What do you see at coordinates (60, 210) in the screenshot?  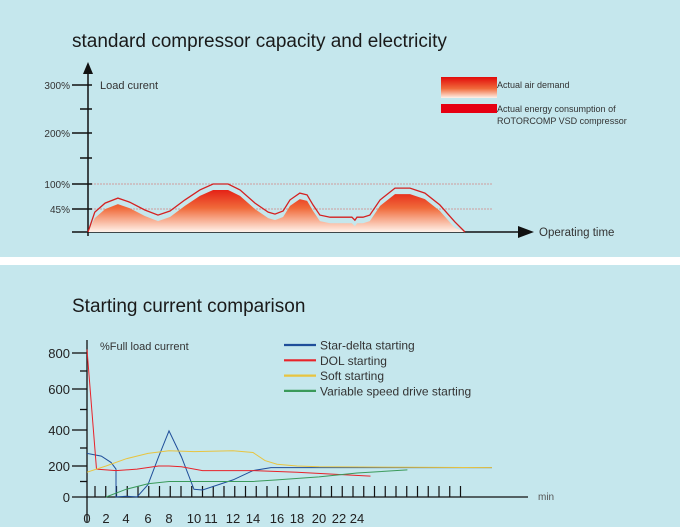 I see `y-tick-label: 45%` at bounding box center [60, 210].